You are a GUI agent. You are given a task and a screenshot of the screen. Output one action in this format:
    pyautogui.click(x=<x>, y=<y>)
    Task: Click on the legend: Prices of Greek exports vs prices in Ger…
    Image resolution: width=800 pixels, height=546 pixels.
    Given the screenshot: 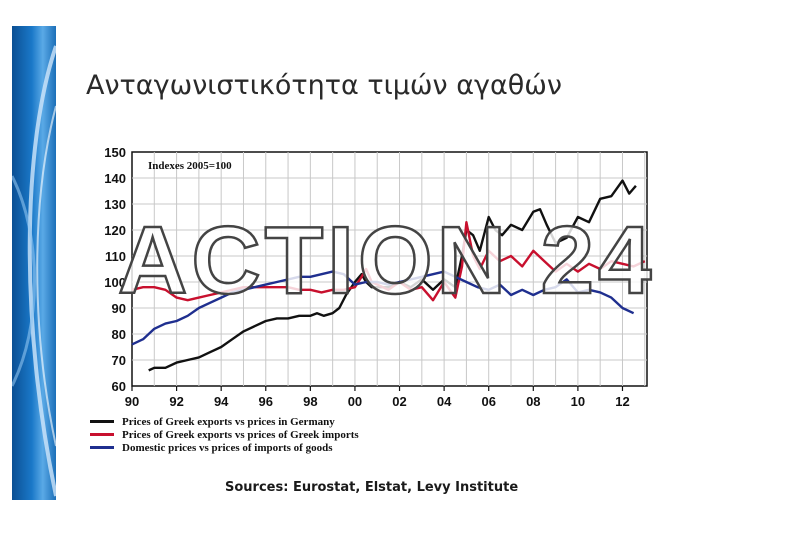 What is the action you would take?
    pyautogui.click(x=224, y=434)
    